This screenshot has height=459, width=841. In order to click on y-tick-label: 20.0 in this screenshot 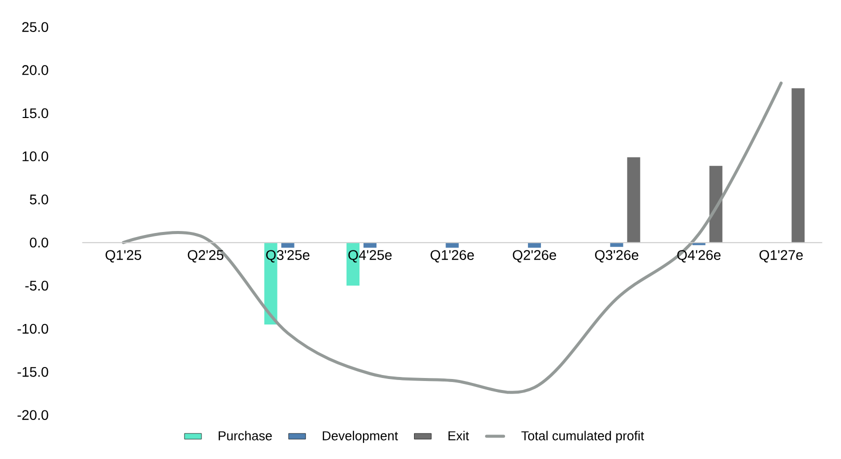, I will do `click(35, 70)`.